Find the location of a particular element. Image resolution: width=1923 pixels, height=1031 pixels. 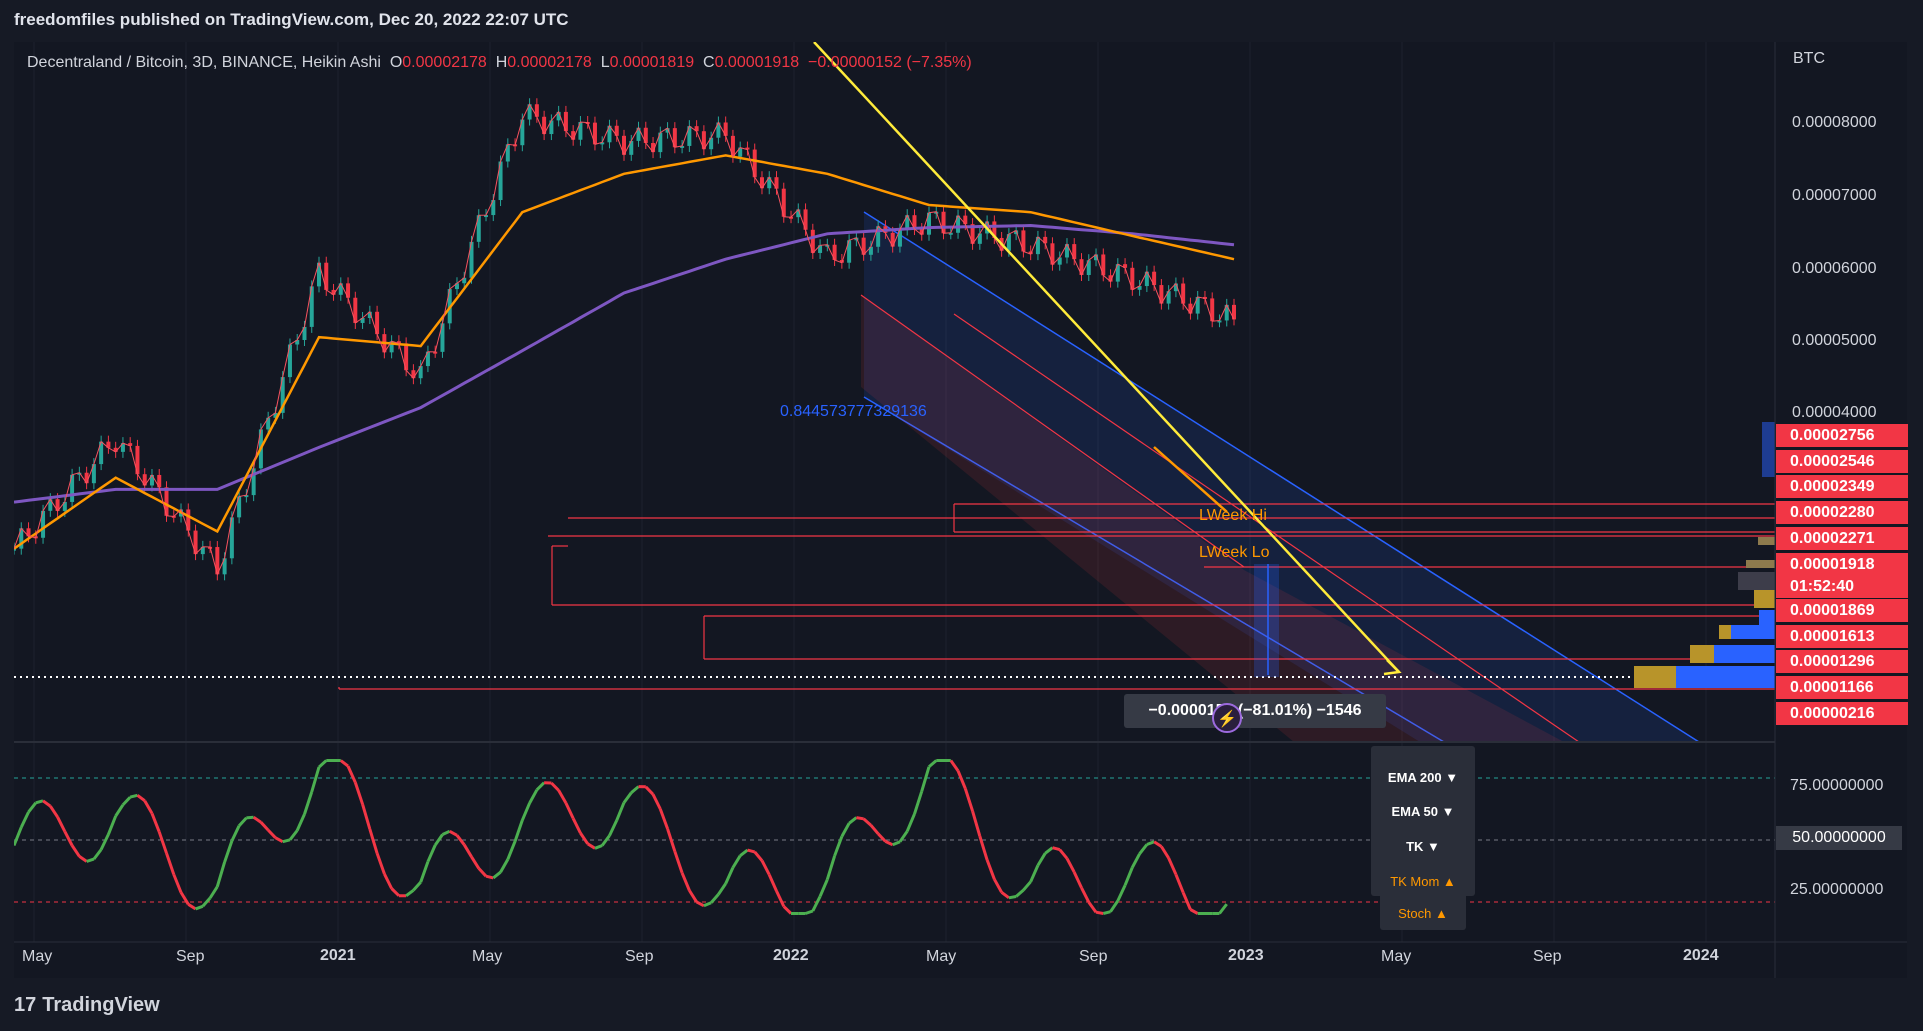

indicator-menu-stoch: Stoch ▲ is located at coordinates (1423, 913).